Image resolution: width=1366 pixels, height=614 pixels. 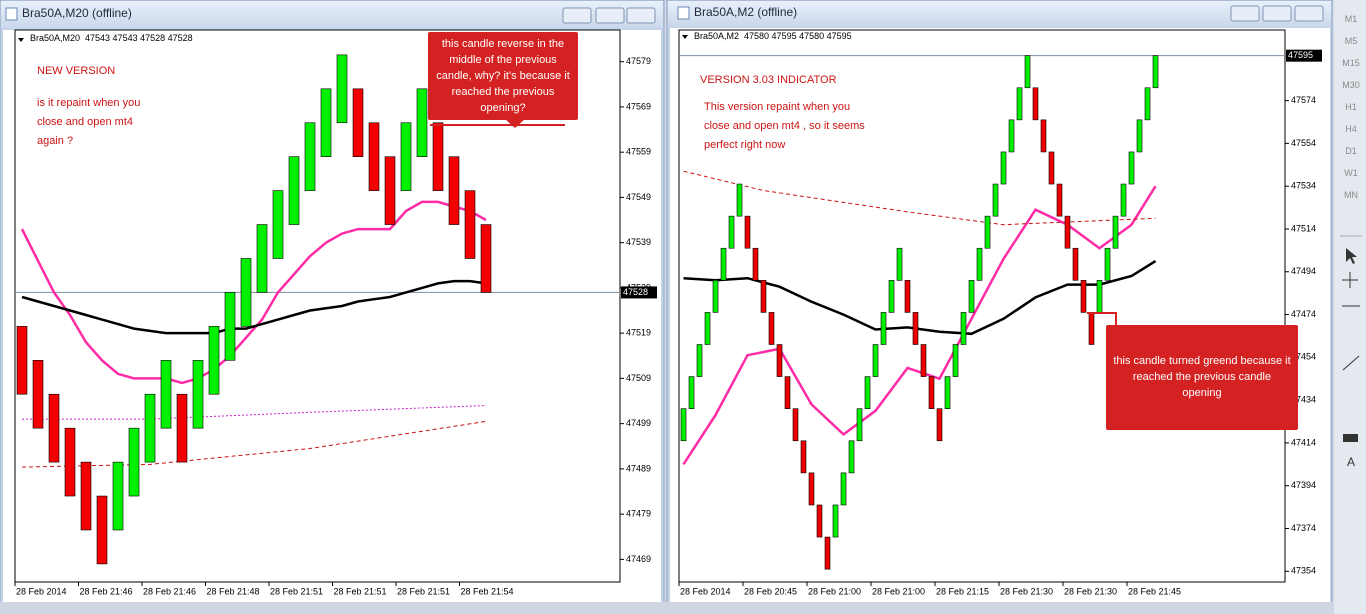 What do you see at coordinates (746, 12) in the screenshot?
I see `window-title: Bra50A,M2 (offline)` at bounding box center [746, 12].